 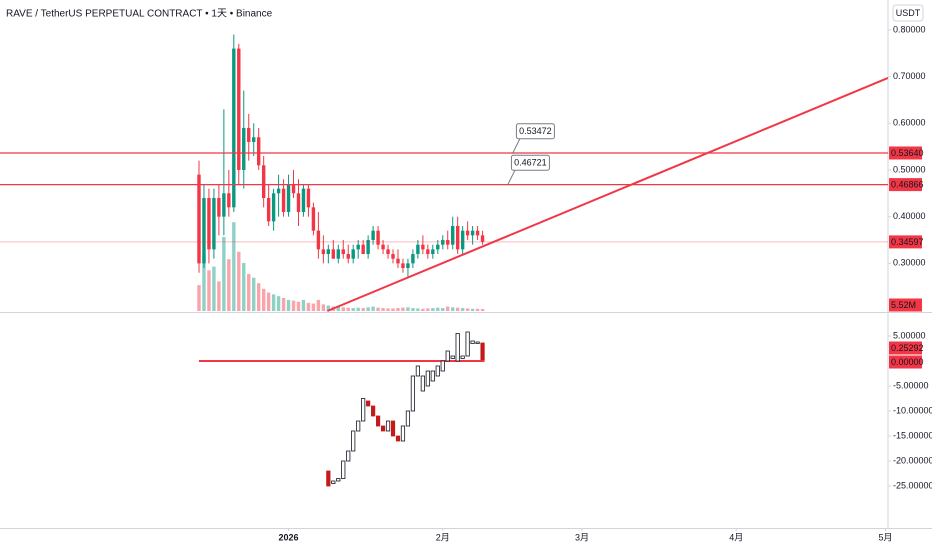 I want to click on y-tick-label: 0.80000, so click(x=909, y=29).